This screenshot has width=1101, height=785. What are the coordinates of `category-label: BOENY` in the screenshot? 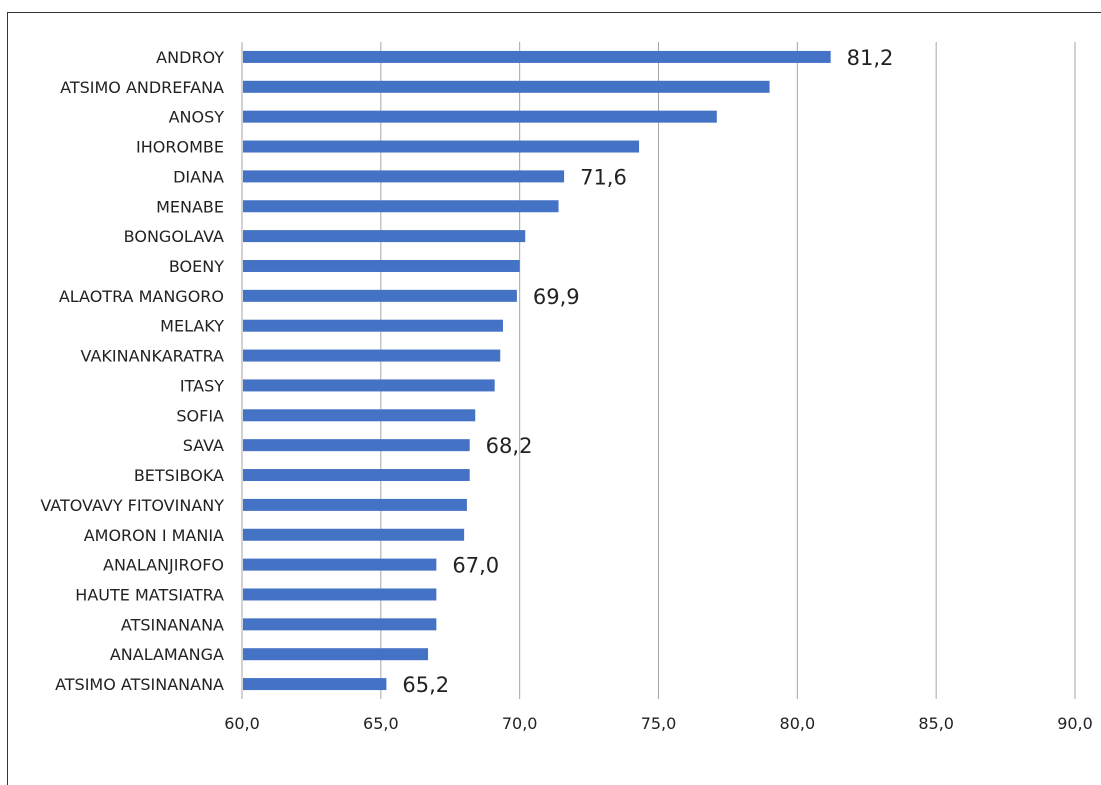 It's located at (196, 266).